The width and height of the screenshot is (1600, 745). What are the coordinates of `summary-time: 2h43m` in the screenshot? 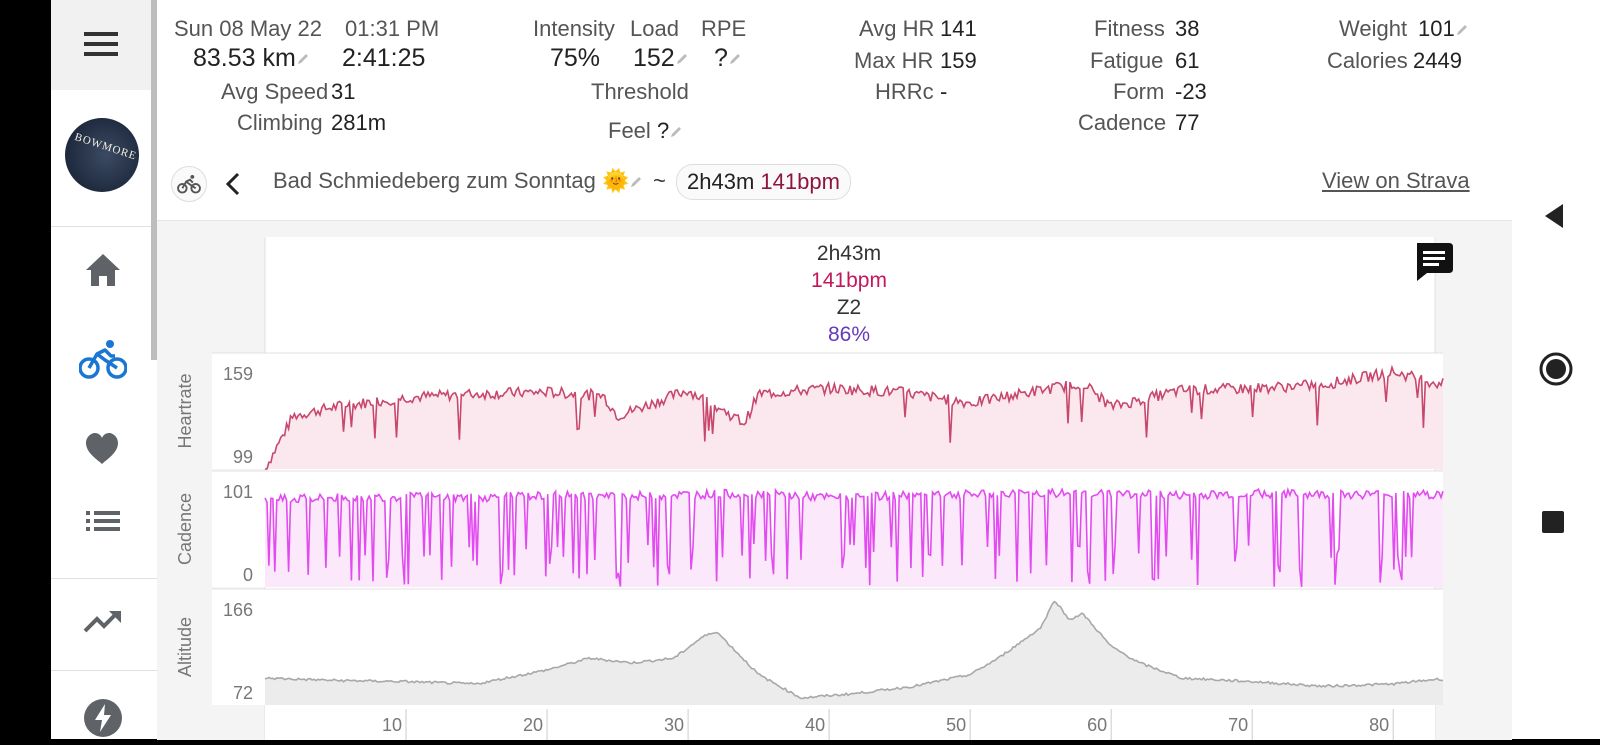 It's located at (849, 253).